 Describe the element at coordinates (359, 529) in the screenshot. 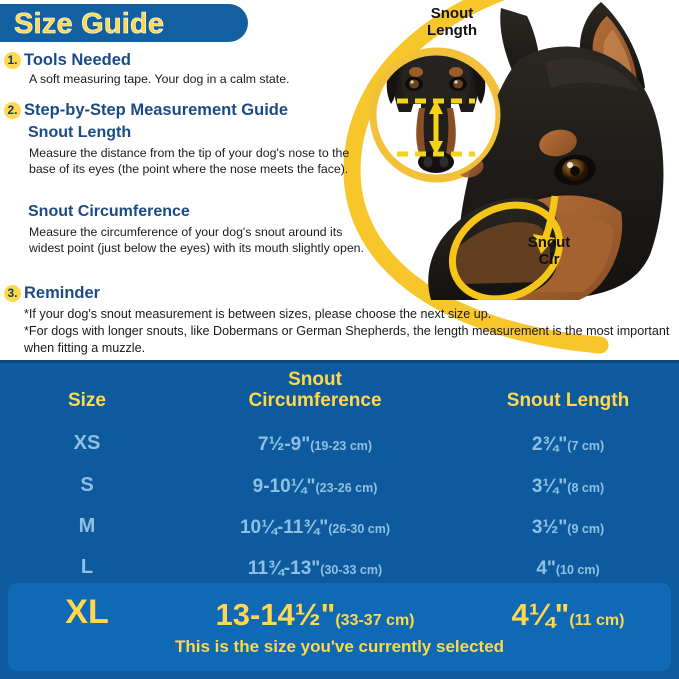

I see `row-circumference-cm: (26-30 cm)` at that location.